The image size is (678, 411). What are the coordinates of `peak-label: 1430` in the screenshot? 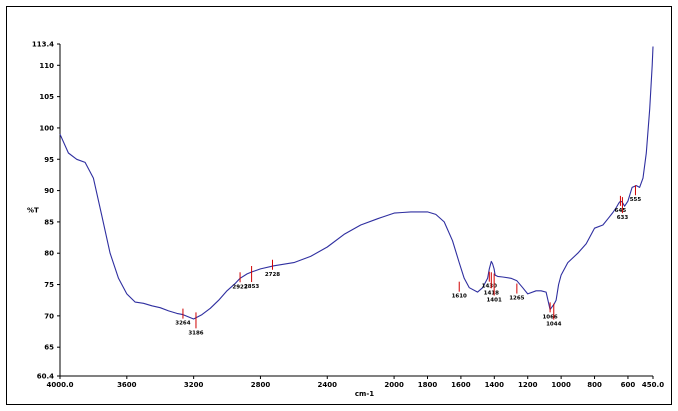 It's located at (489, 287).